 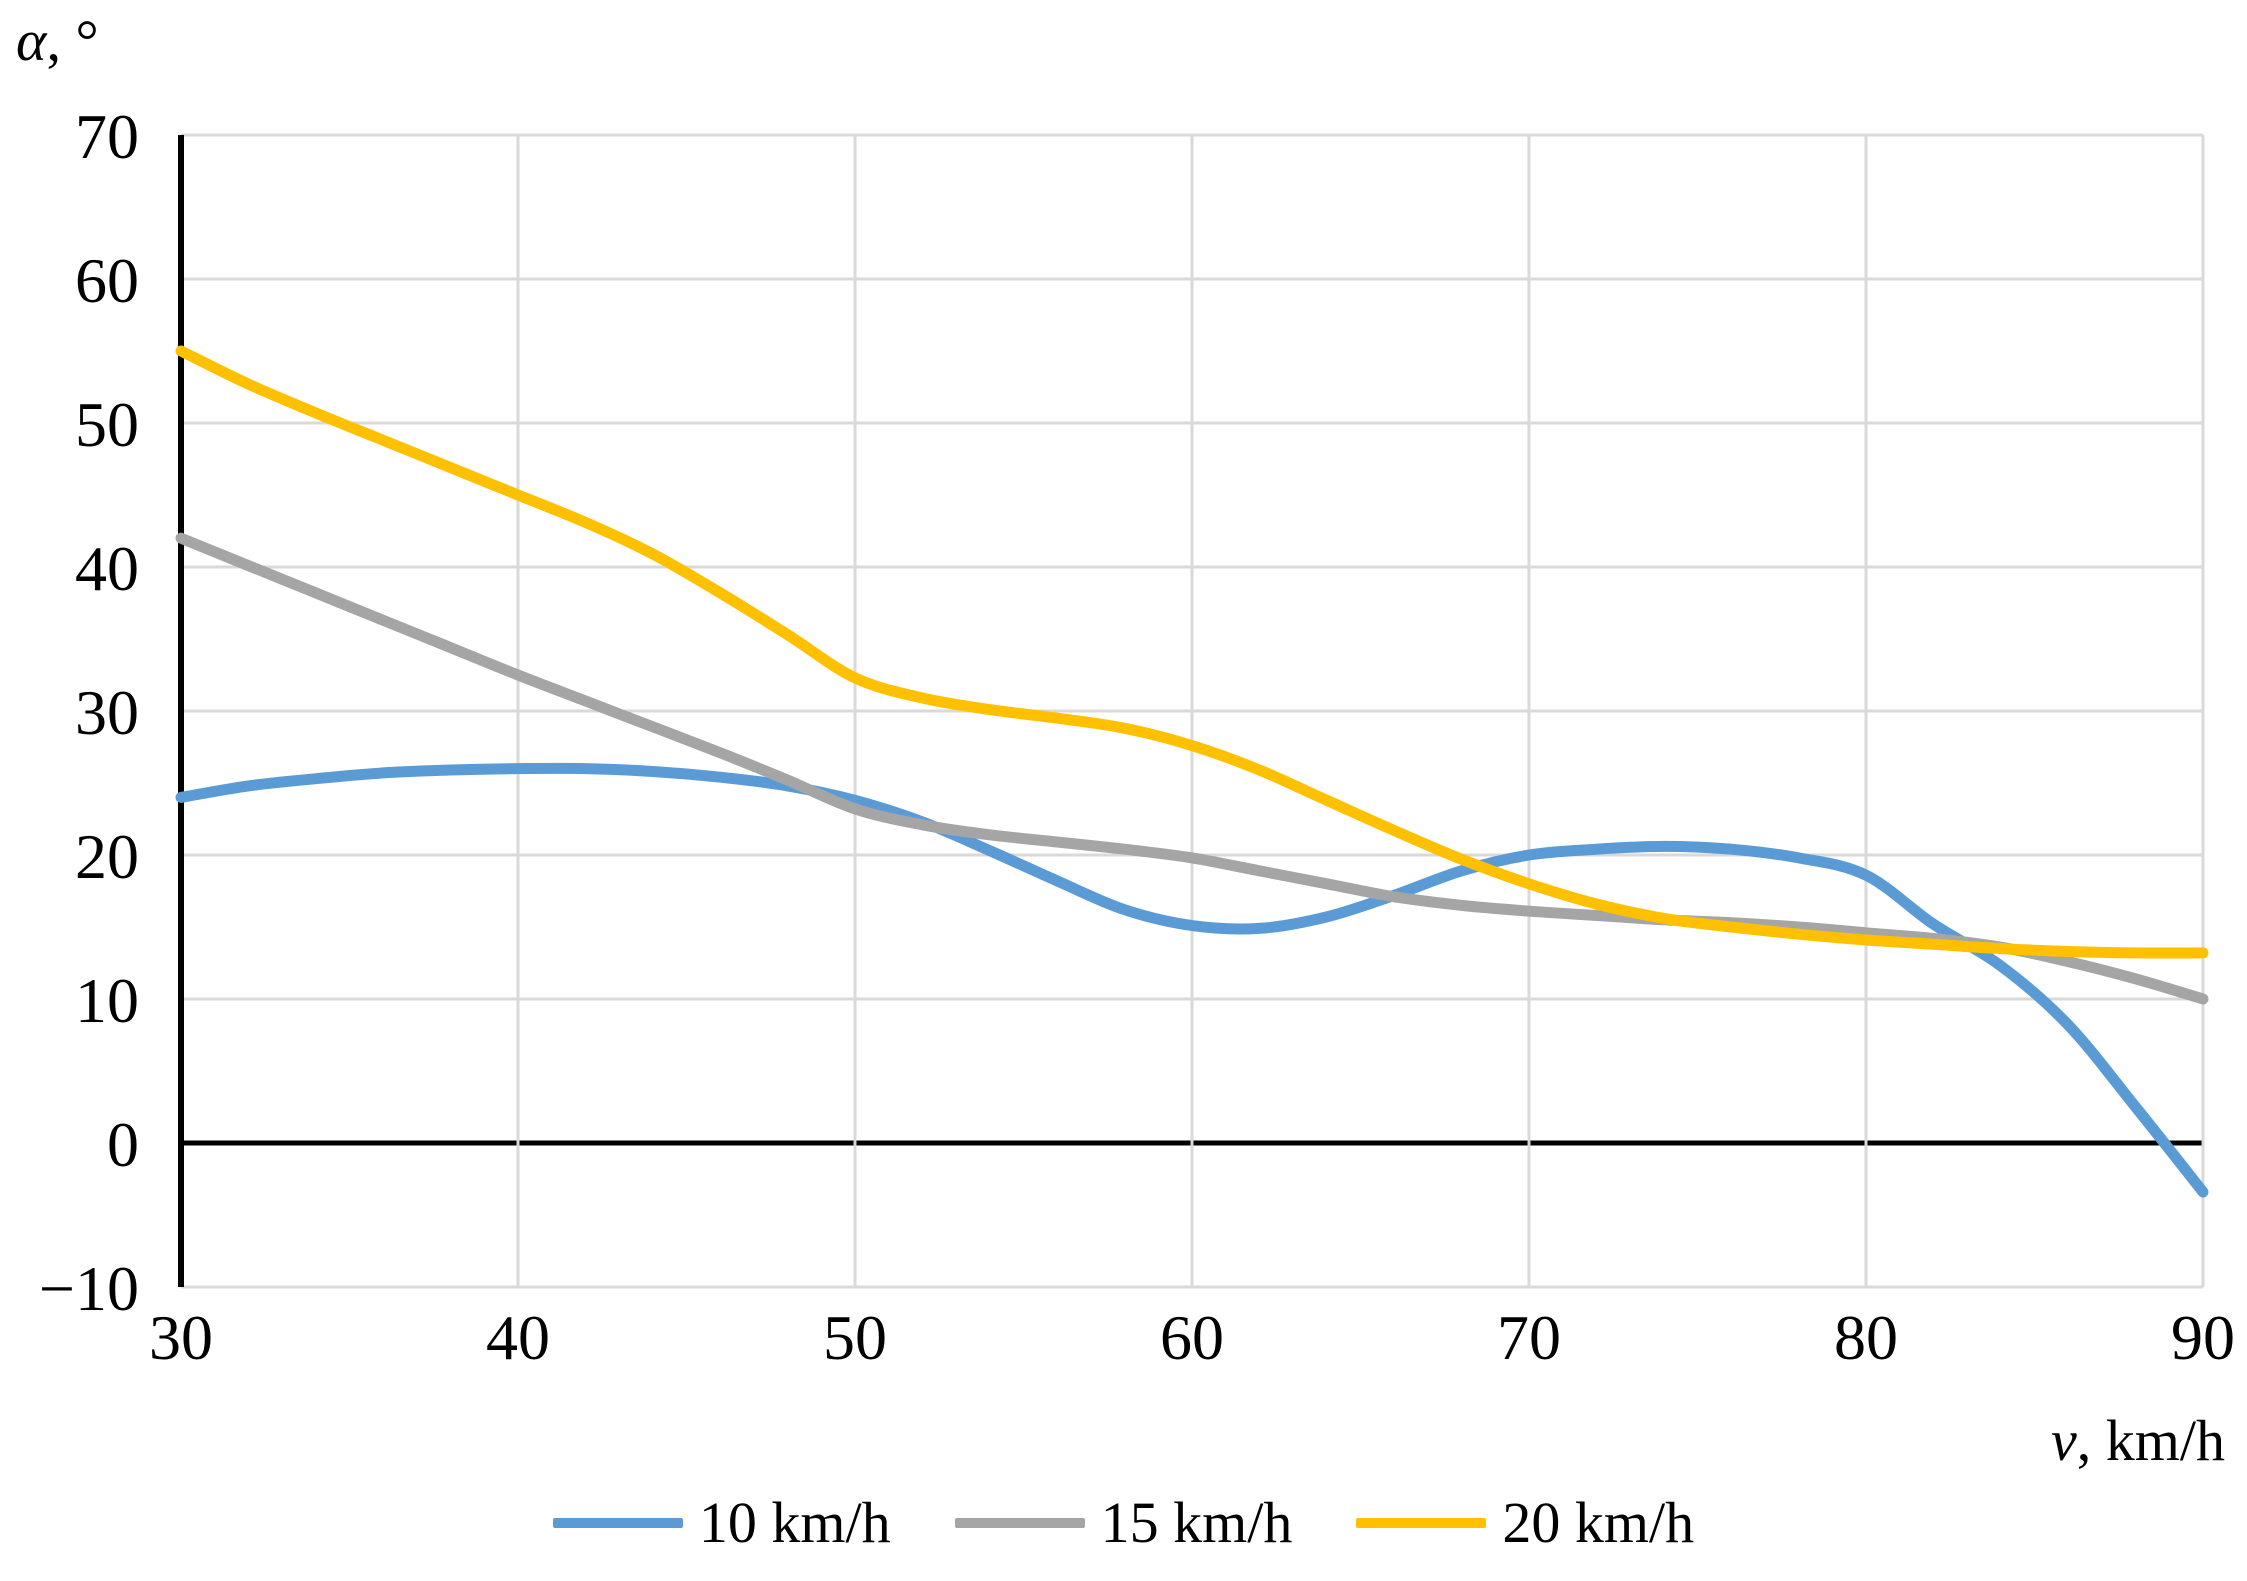 What do you see at coordinates (107, 1000) in the screenshot?
I see `y-tick-label: 10` at bounding box center [107, 1000].